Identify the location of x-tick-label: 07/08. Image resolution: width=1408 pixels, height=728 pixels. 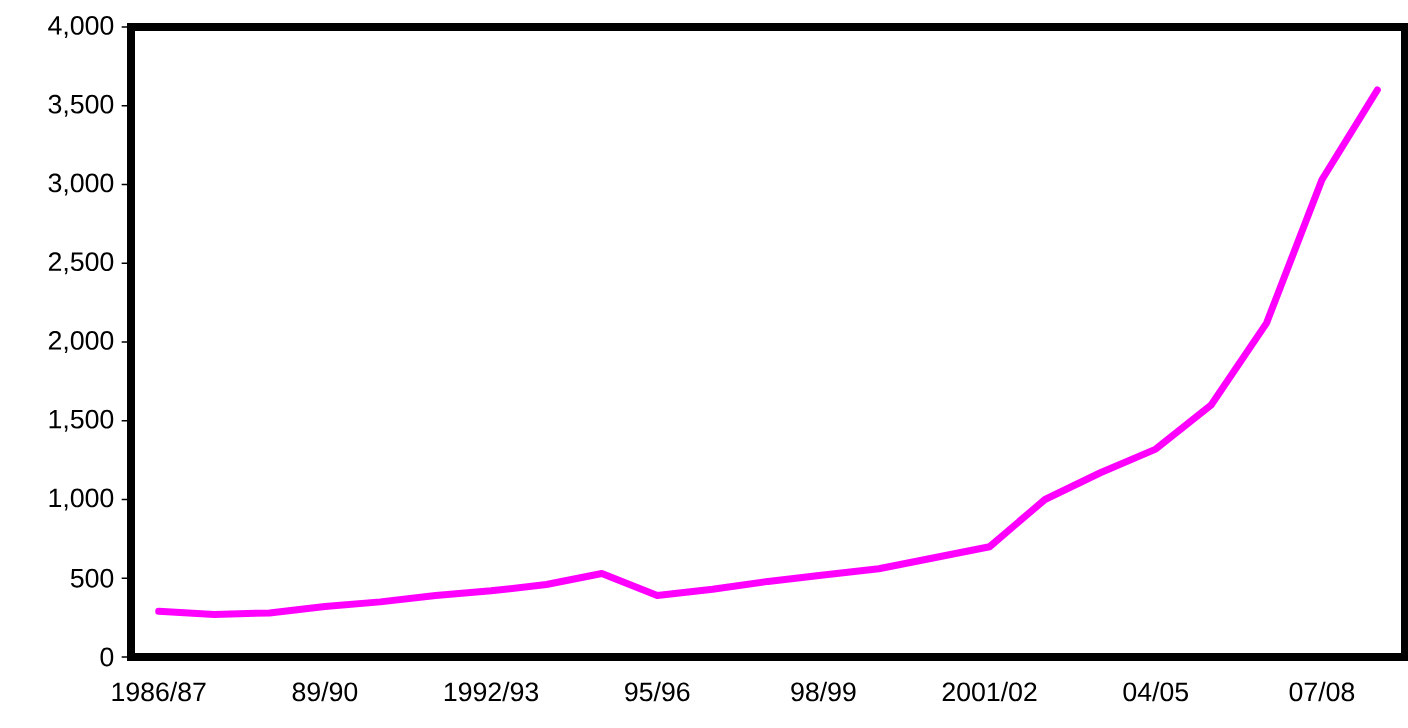
(1322, 691).